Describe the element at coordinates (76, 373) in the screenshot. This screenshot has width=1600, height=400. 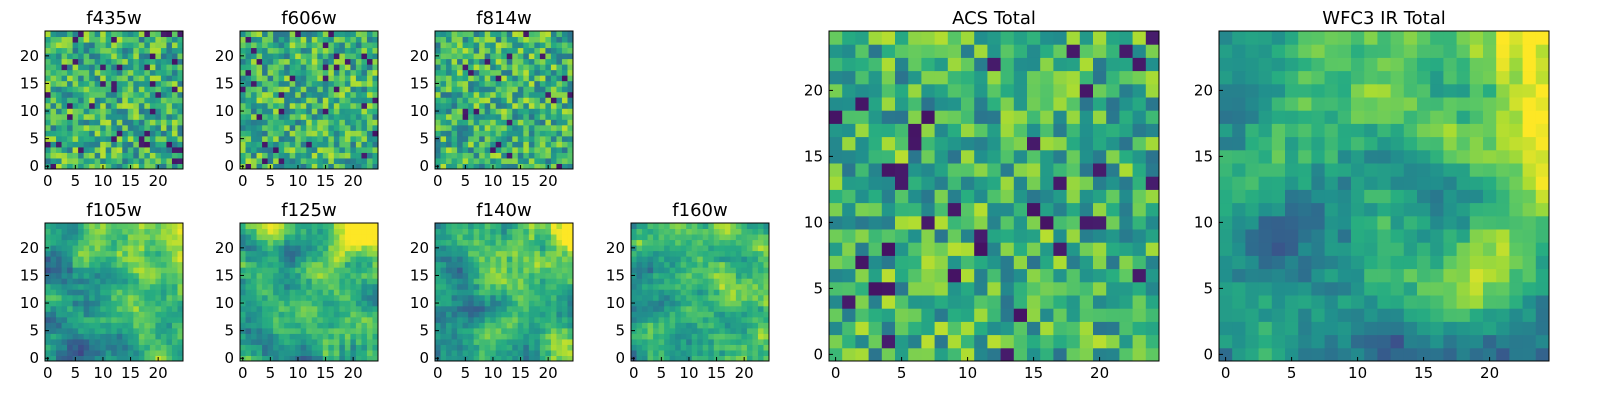
I see `x-tick-label: 5` at that location.